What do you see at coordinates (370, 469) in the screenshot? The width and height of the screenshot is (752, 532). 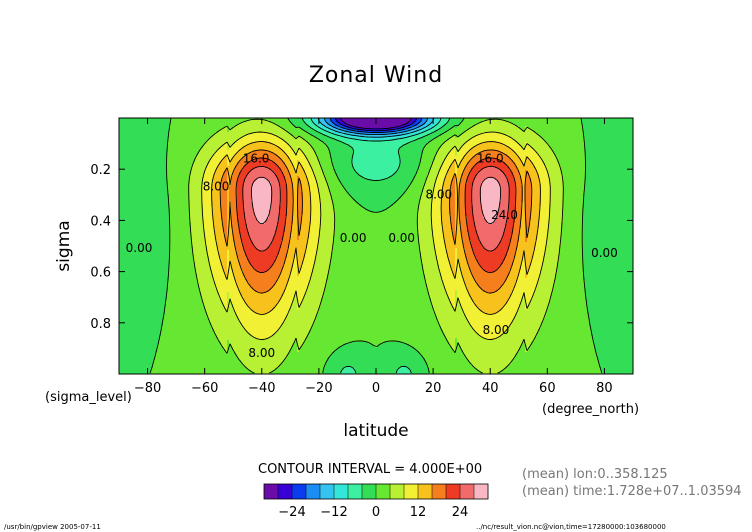 I see `contour-interval-text: CONTOUR INTERVAL = 4.000E+00` at bounding box center [370, 469].